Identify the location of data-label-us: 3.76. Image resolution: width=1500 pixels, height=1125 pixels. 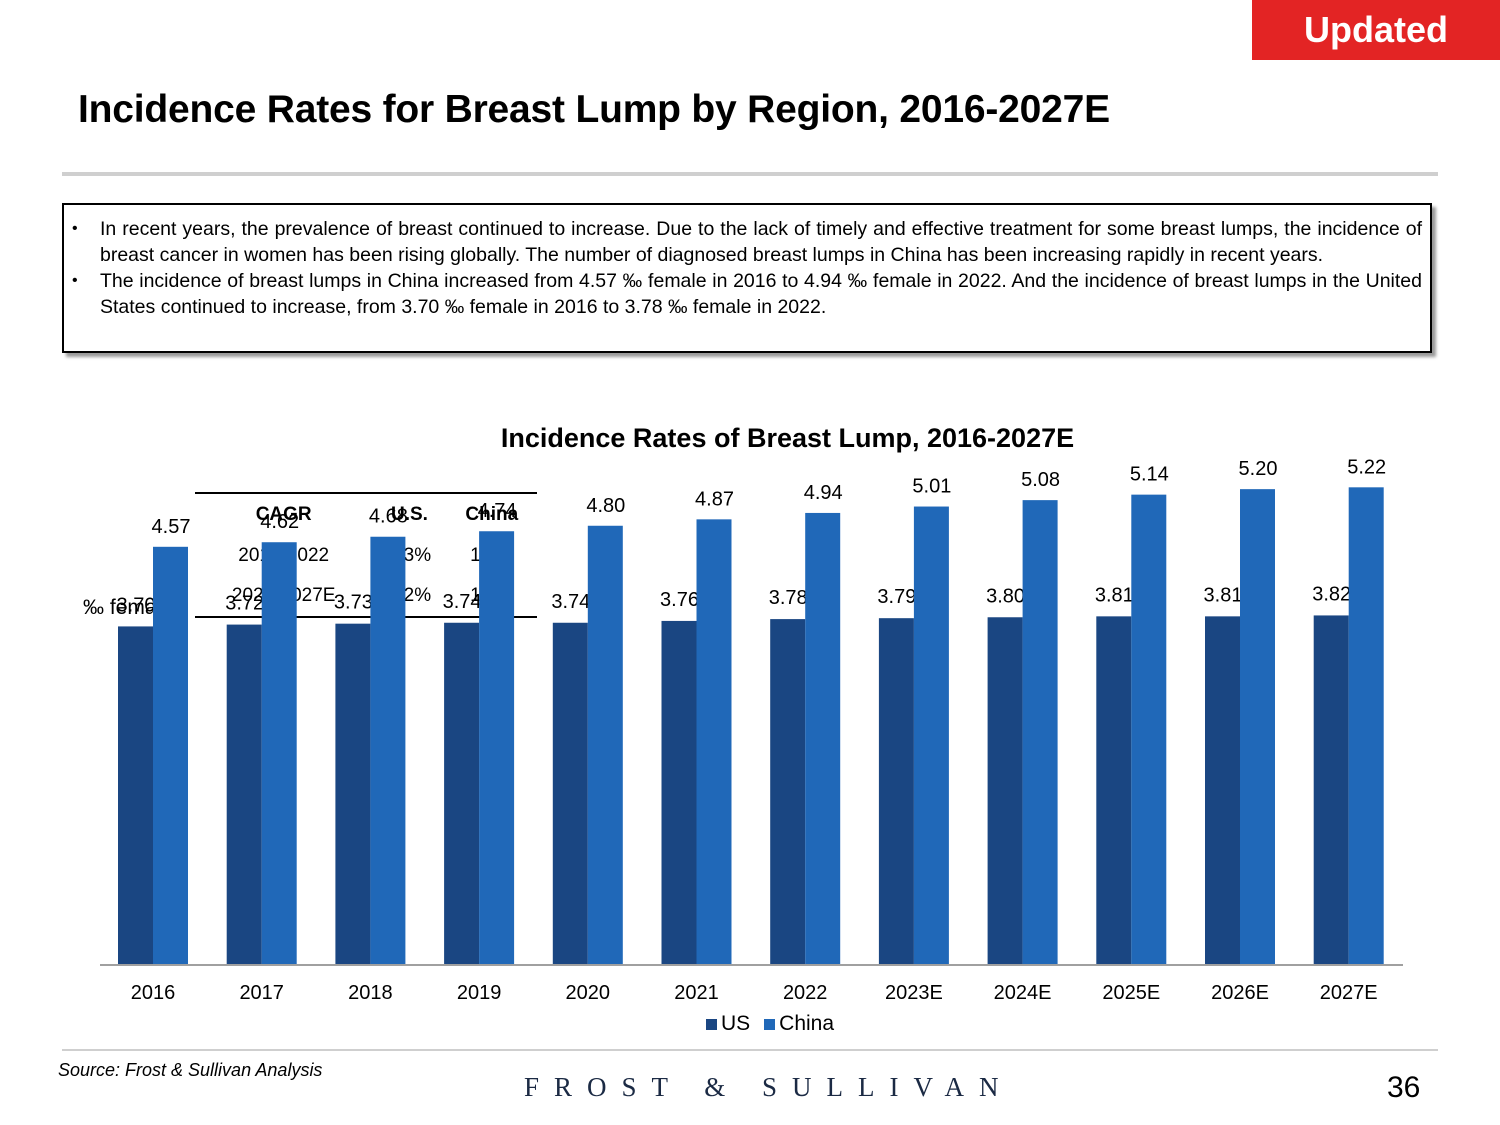
(679, 600).